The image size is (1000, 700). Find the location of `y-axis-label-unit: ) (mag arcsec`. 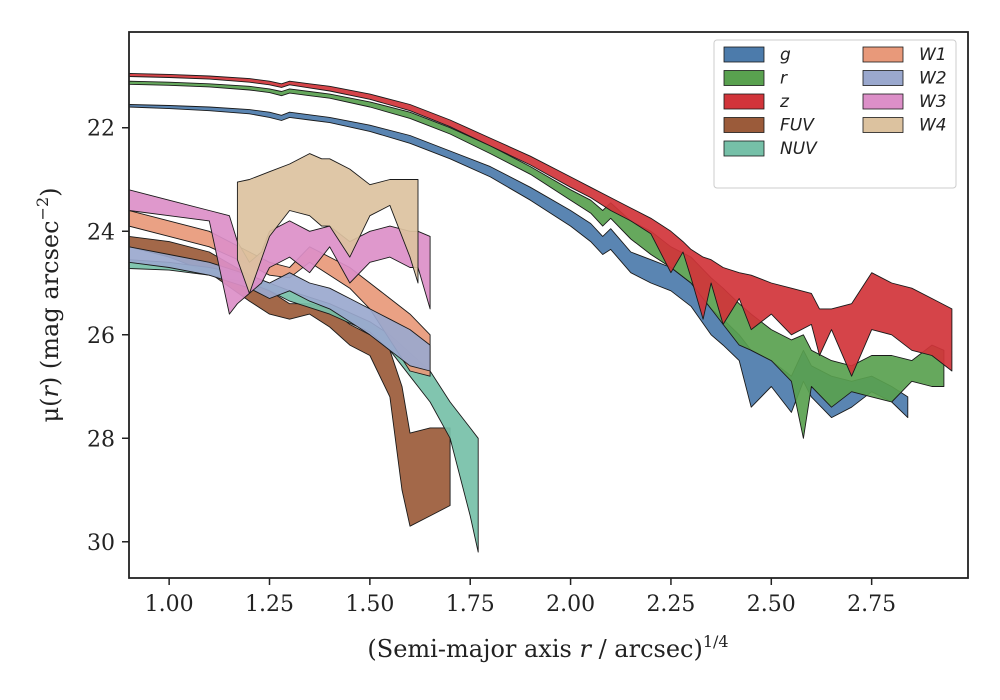

y-axis-label-unit: ) (mag arcsec is located at coordinates (50, 303).